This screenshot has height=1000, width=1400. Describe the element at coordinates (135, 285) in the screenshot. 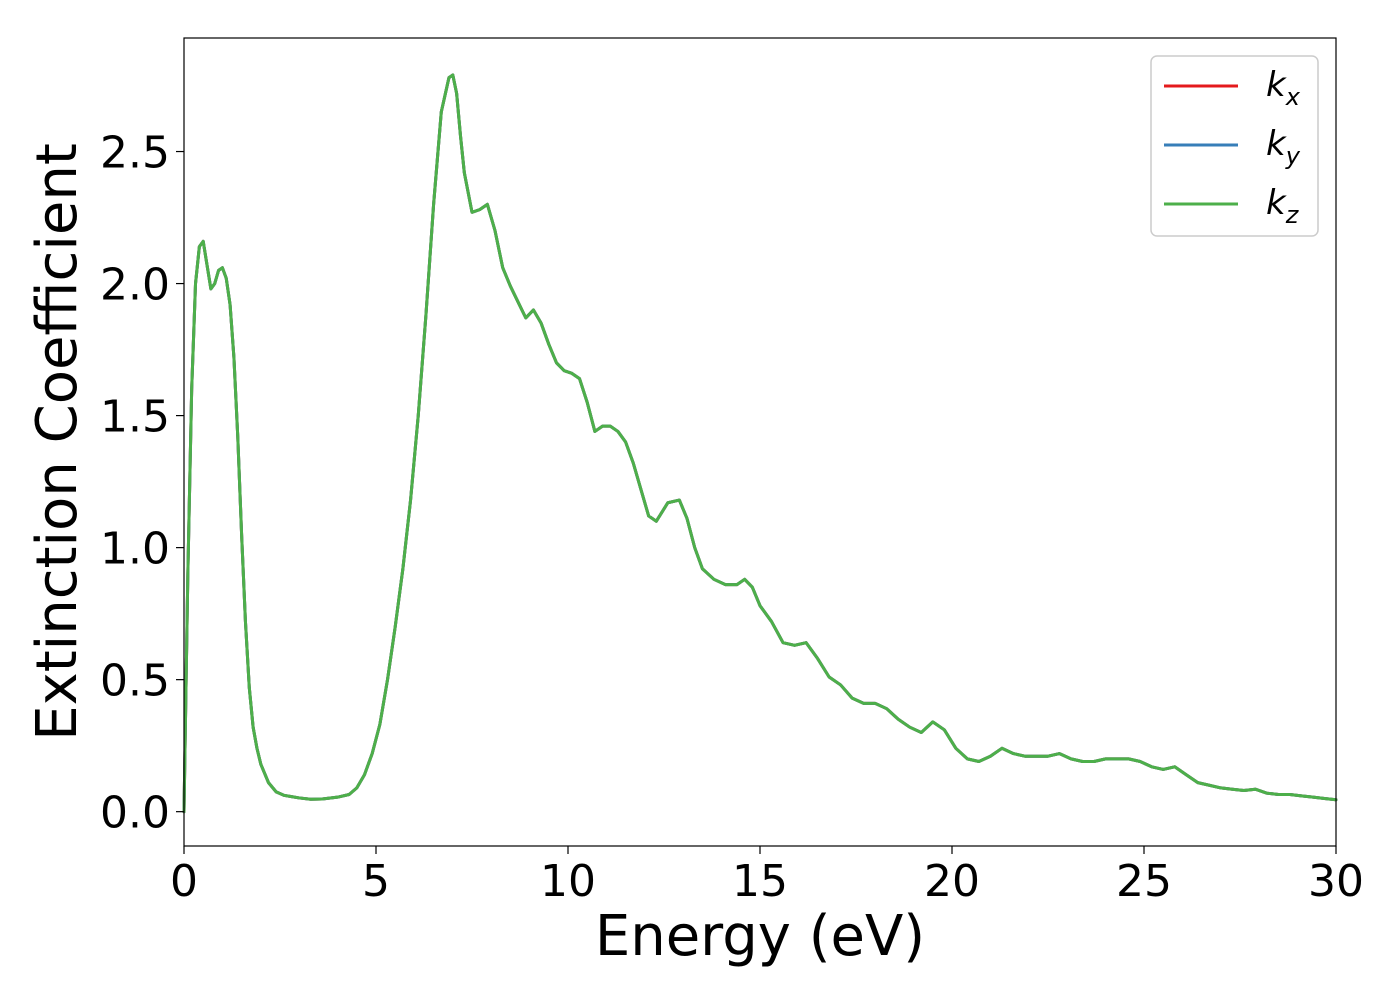

I see `y-tick-label: 2.0` at that location.